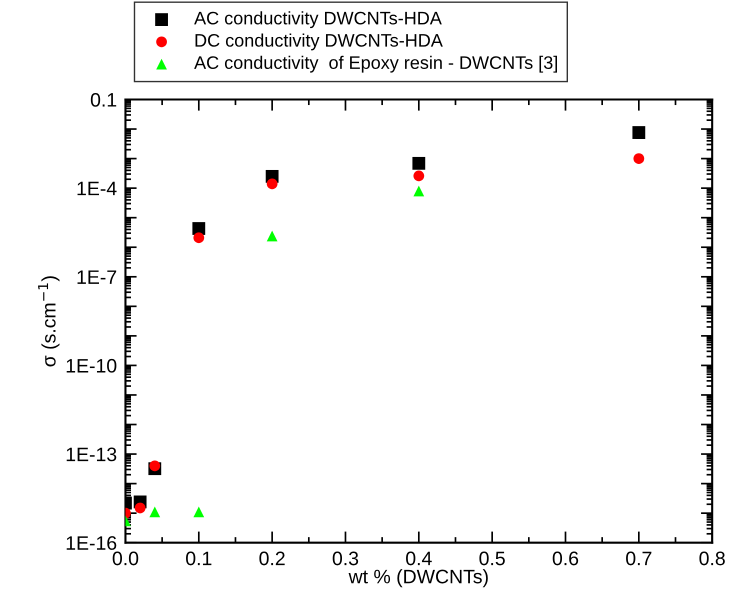  Describe the element at coordinates (97, 277) in the screenshot. I see `y-tick-label: 1E-7` at that location.